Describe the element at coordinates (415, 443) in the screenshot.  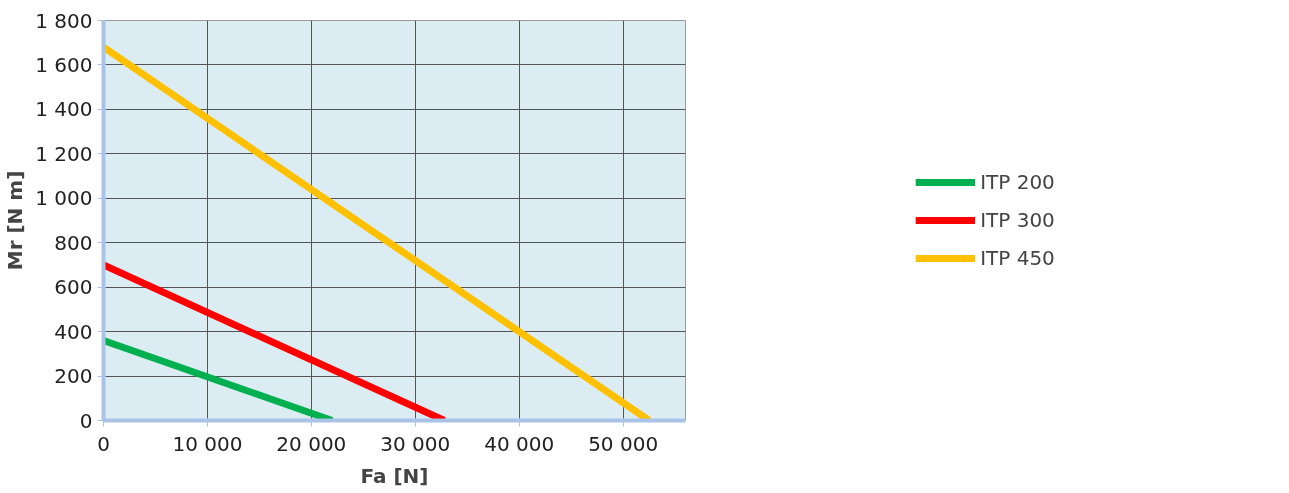
I see `x-tick-label: 30 000` at that location.